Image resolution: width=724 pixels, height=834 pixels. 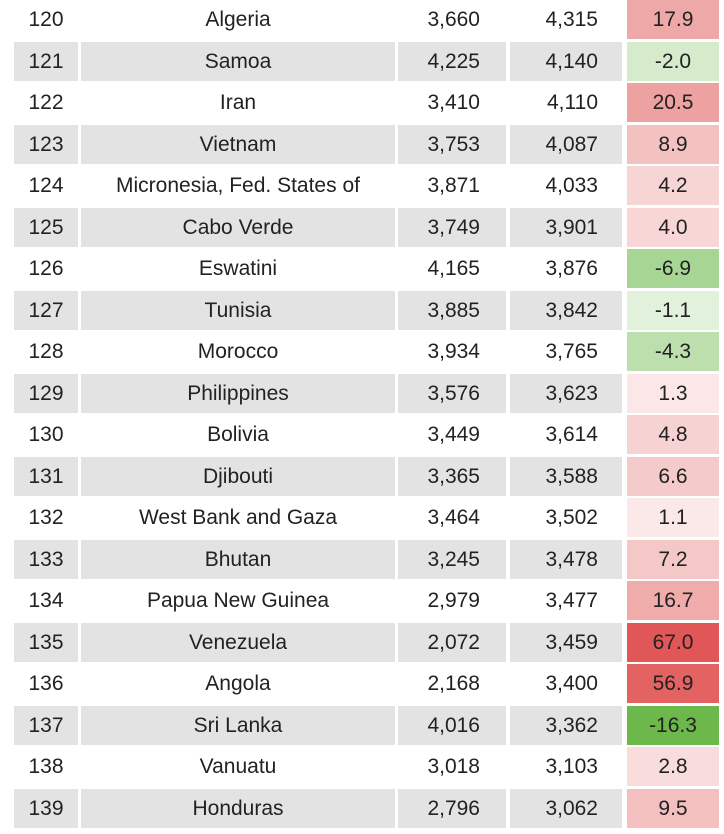 What do you see at coordinates (673, 517) in the screenshot?
I see `change-cell: 1.1` at bounding box center [673, 517].